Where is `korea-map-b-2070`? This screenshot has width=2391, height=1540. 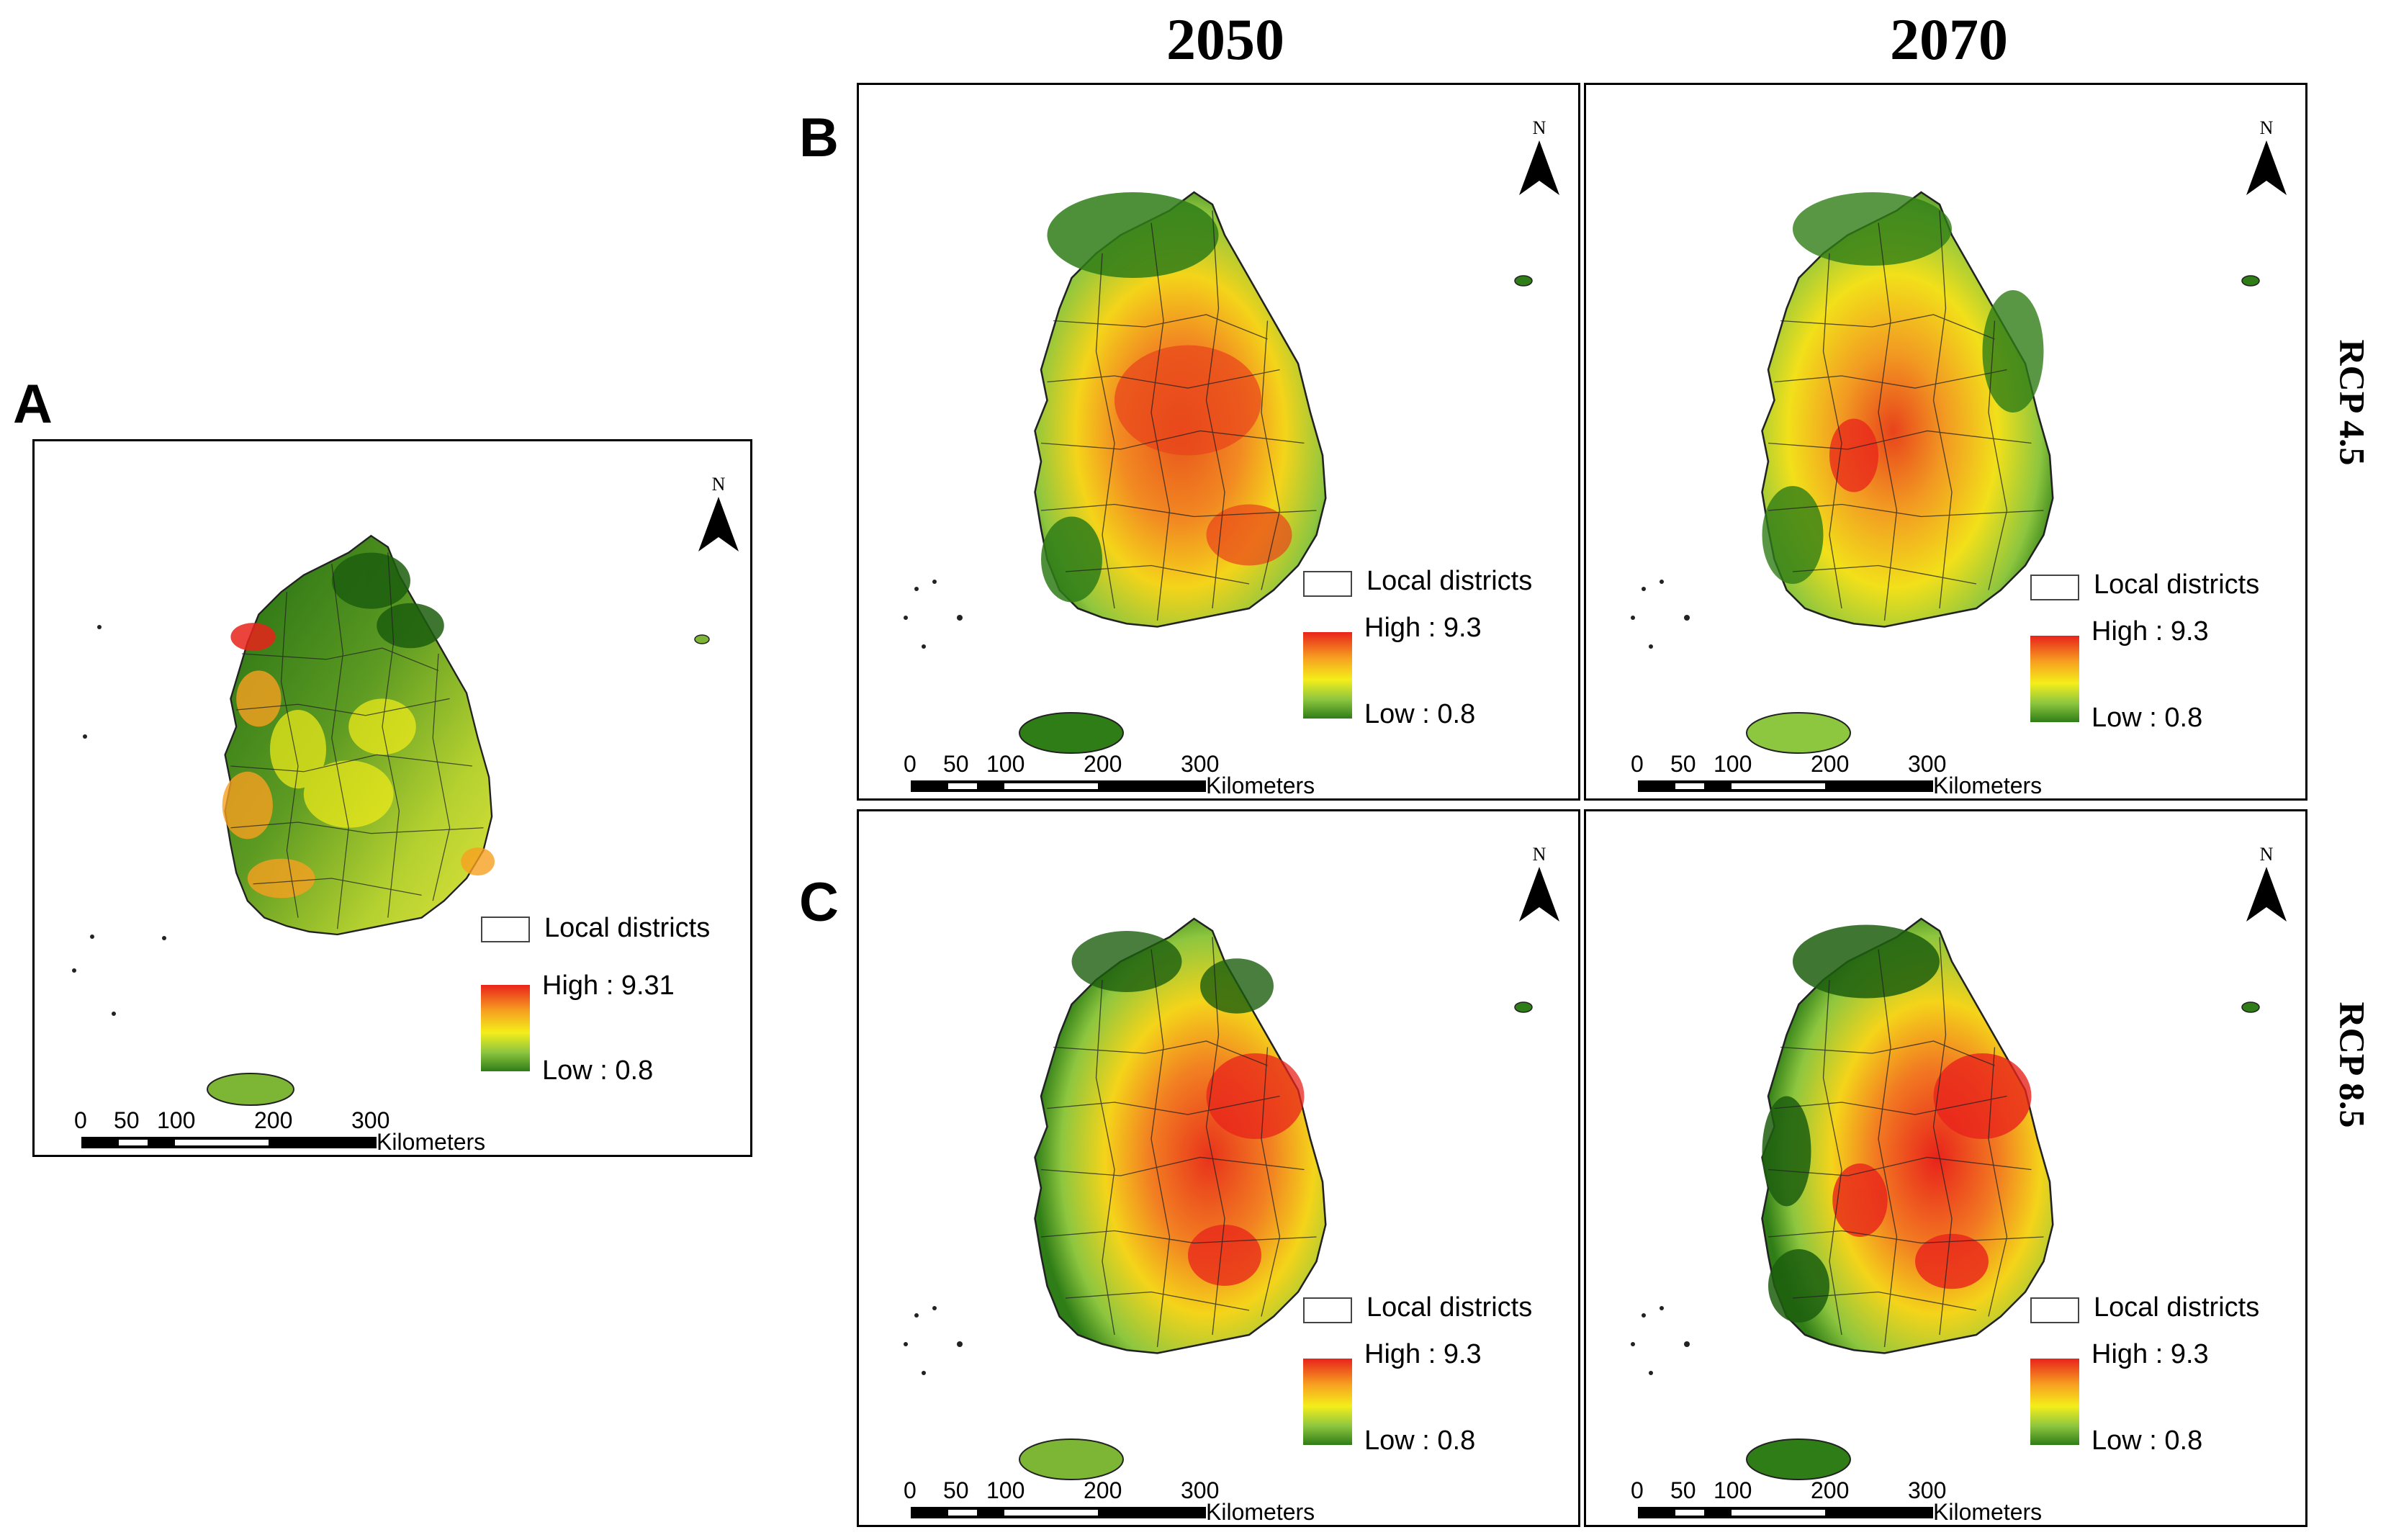
korea-map-b-2070 is located at coordinates (1945, 472).